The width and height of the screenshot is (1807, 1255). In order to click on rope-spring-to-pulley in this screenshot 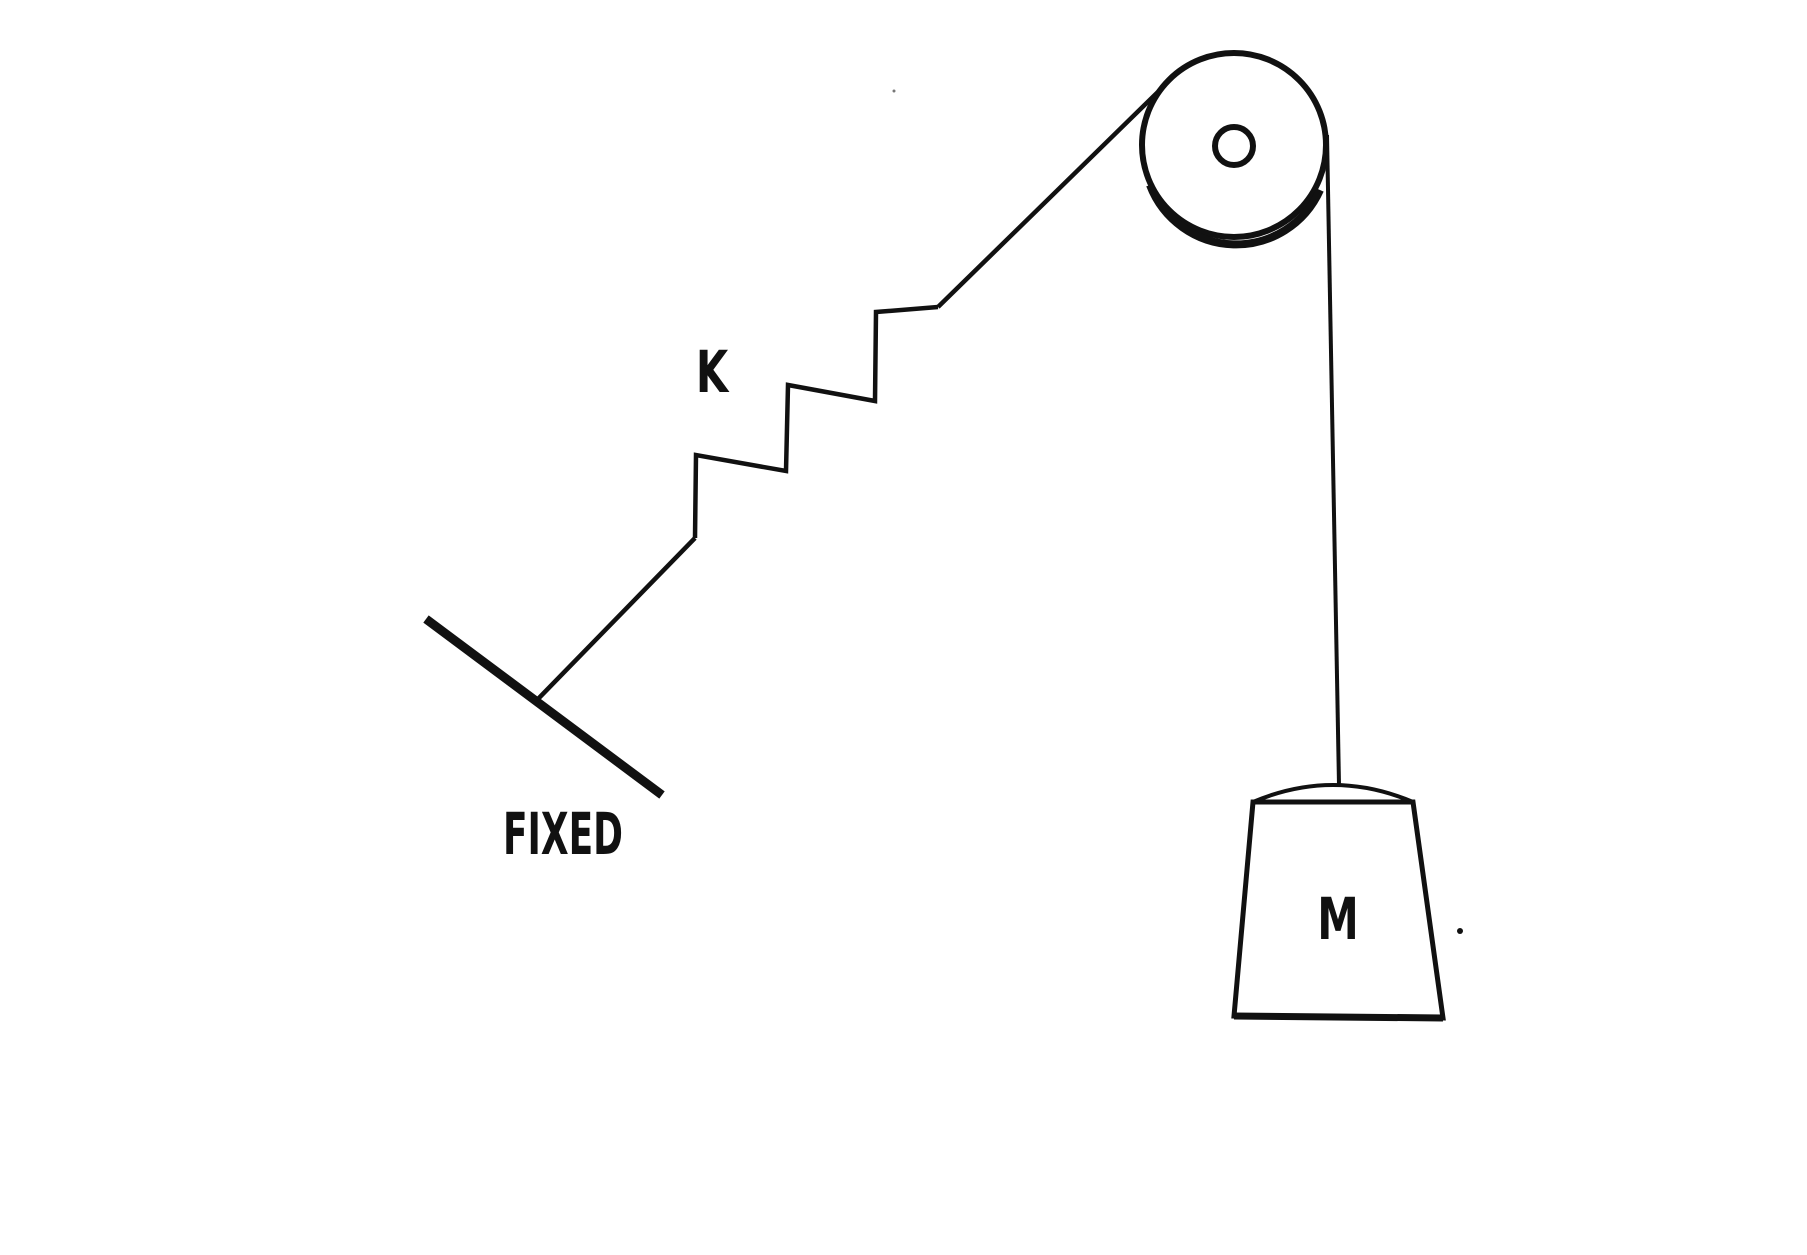, I will do `click(1050, 197)`.